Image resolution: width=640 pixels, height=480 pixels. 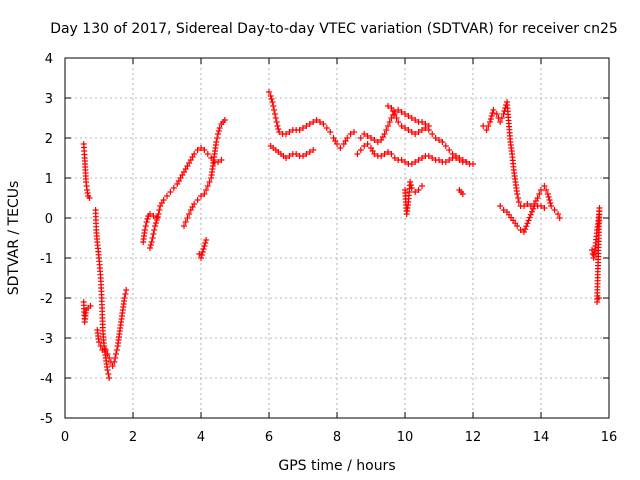 I want to click on x-tick-label: 12, so click(x=473, y=437).